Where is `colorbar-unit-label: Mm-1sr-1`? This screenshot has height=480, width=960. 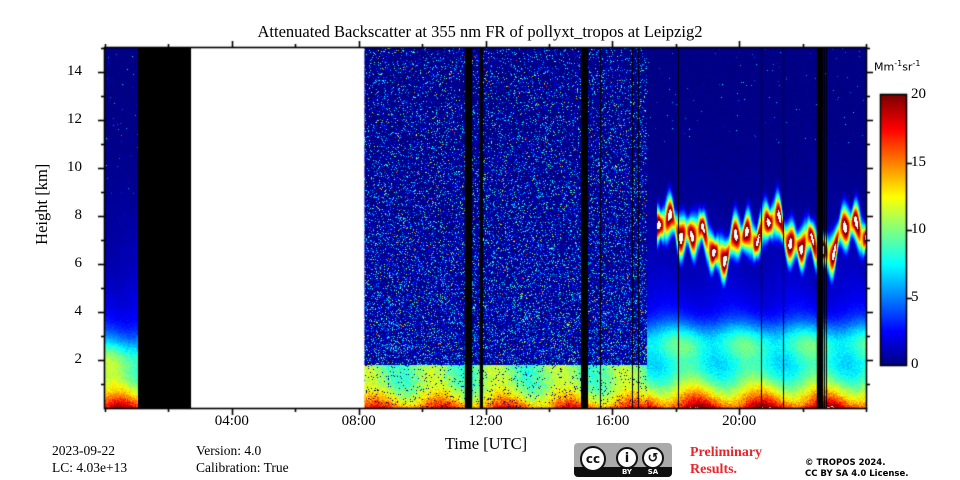
colorbar-unit-label: Mm-1sr-1 is located at coordinates (897, 66).